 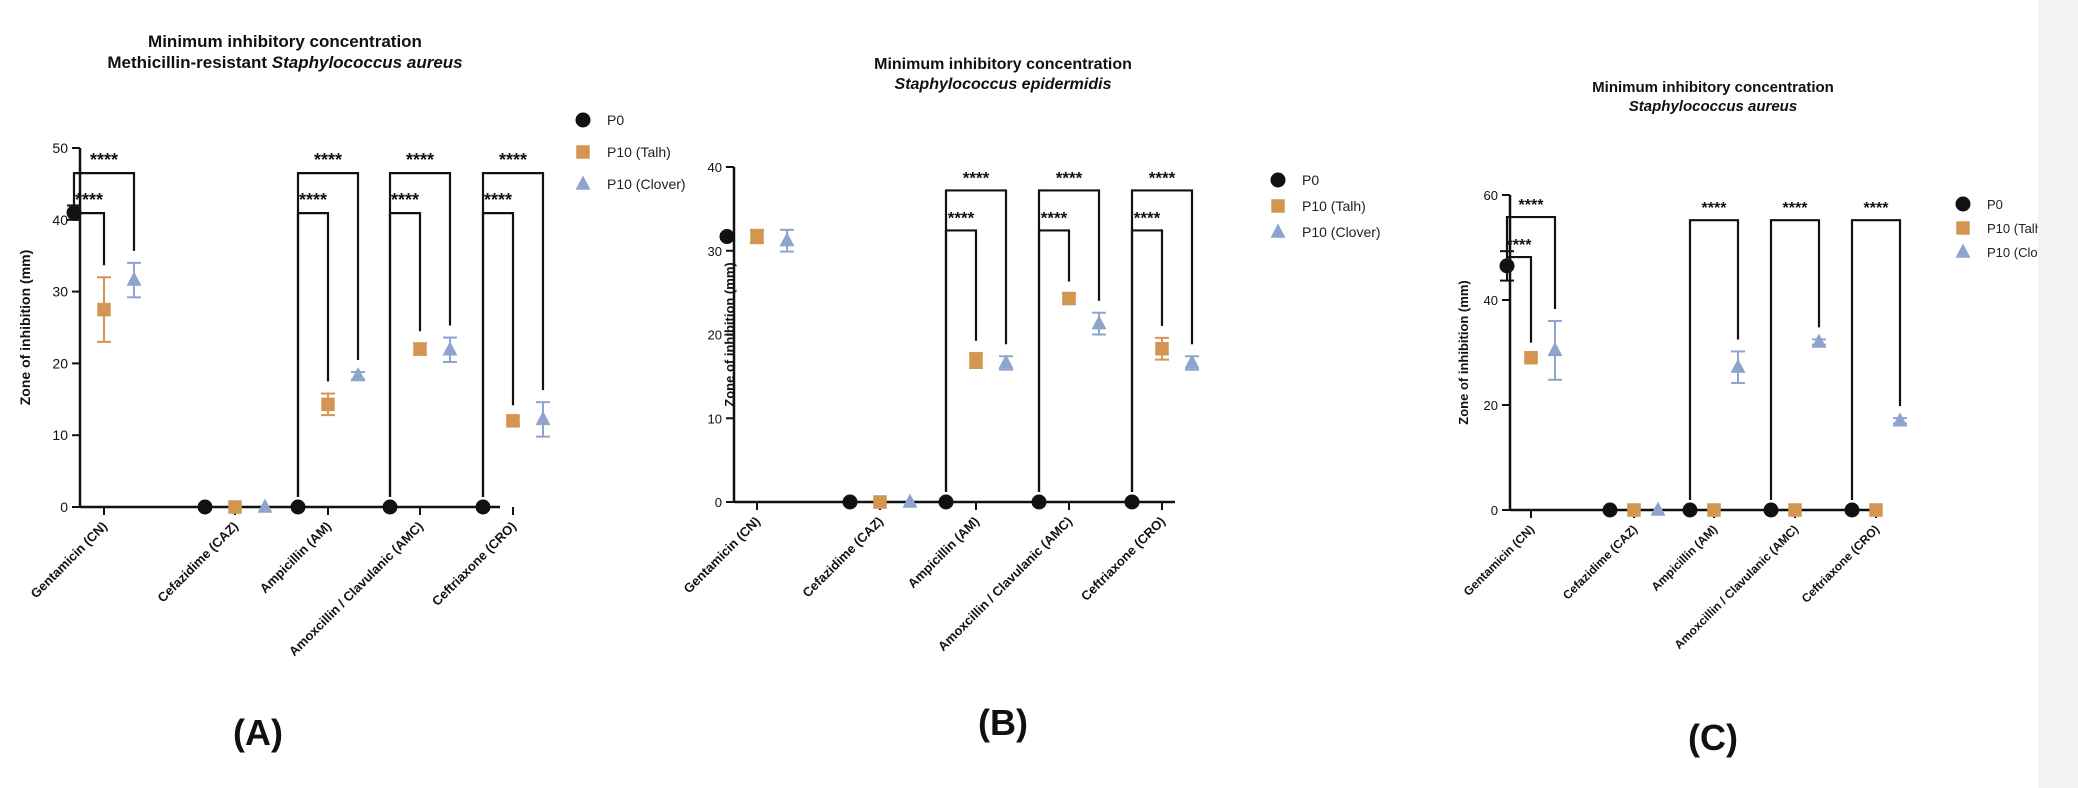 I want to click on panel-label: (A), so click(x=258, y=732).